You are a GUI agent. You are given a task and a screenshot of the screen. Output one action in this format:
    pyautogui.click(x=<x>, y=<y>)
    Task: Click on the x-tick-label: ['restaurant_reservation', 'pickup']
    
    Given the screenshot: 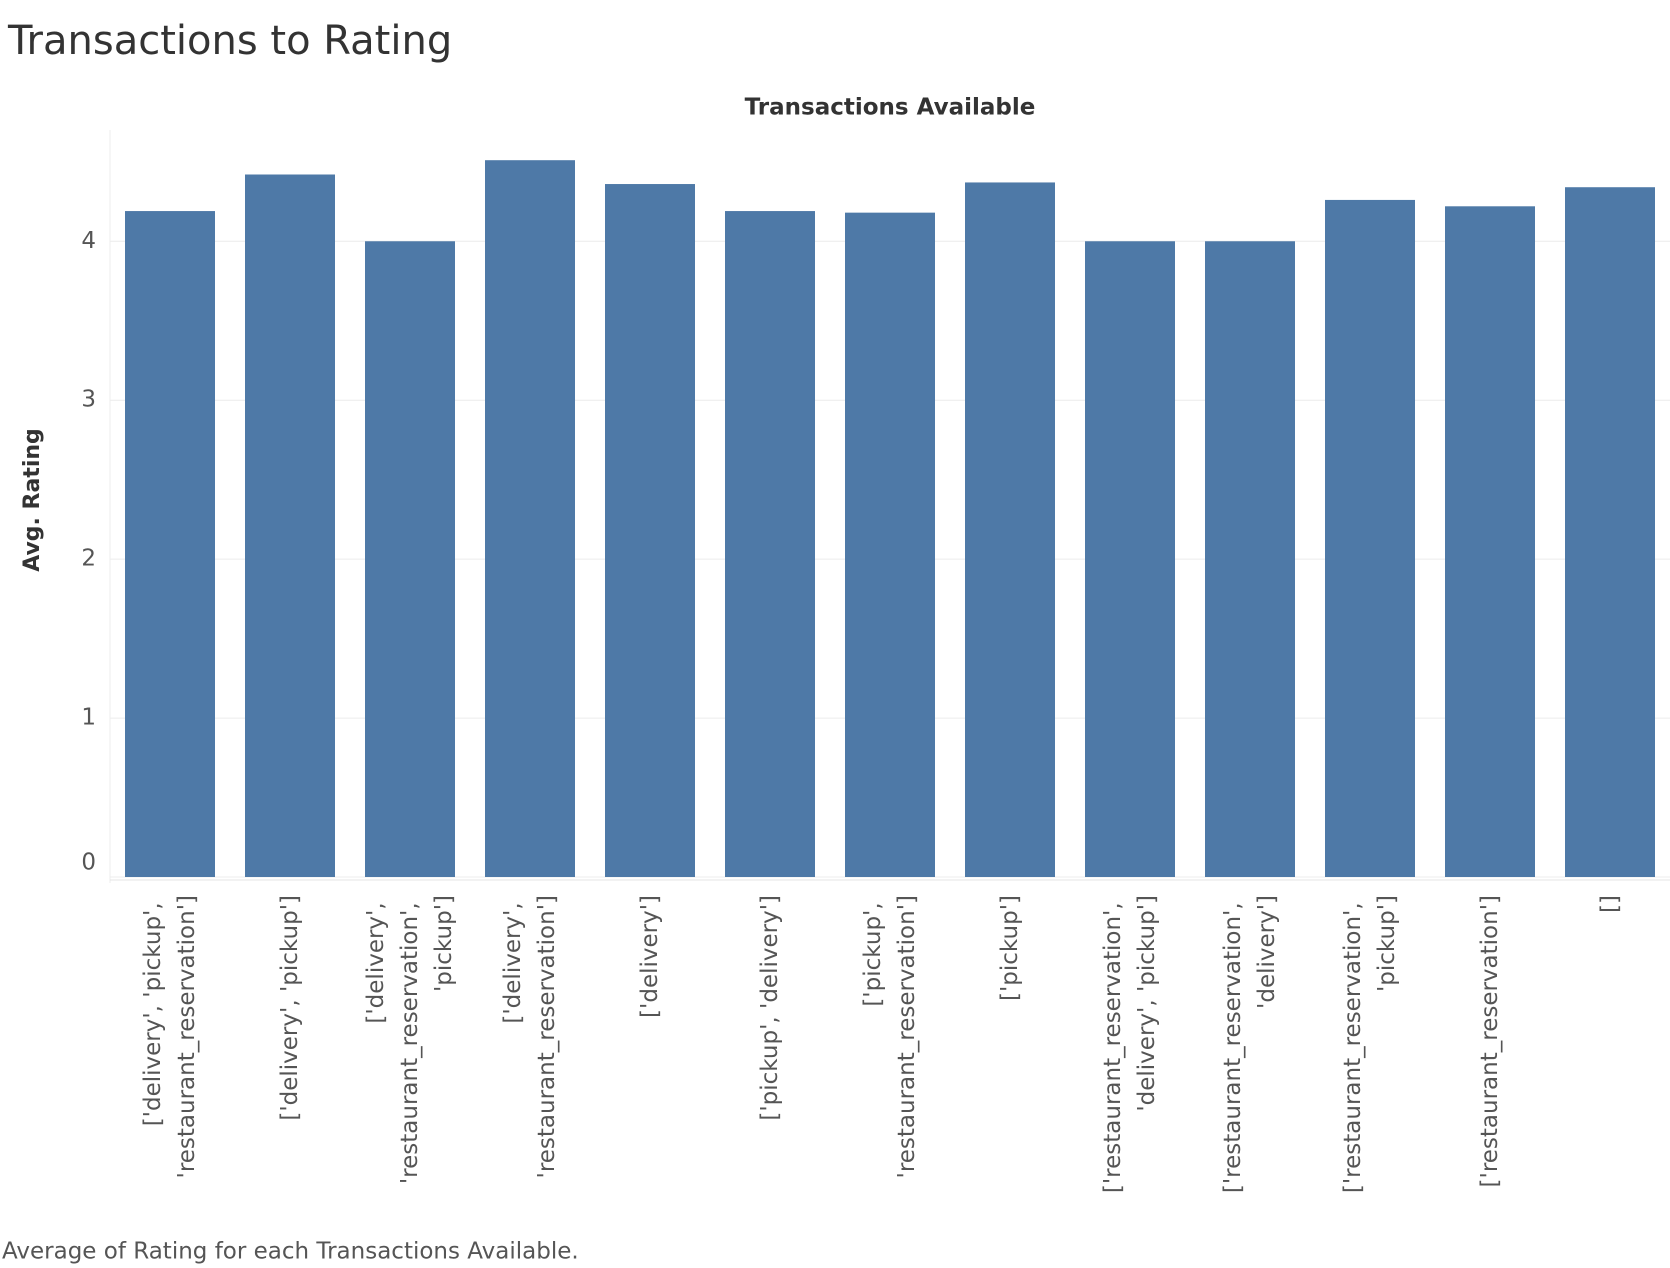 What is the action you would take?
    pyautogui.click(x=1370, y=1044)
    